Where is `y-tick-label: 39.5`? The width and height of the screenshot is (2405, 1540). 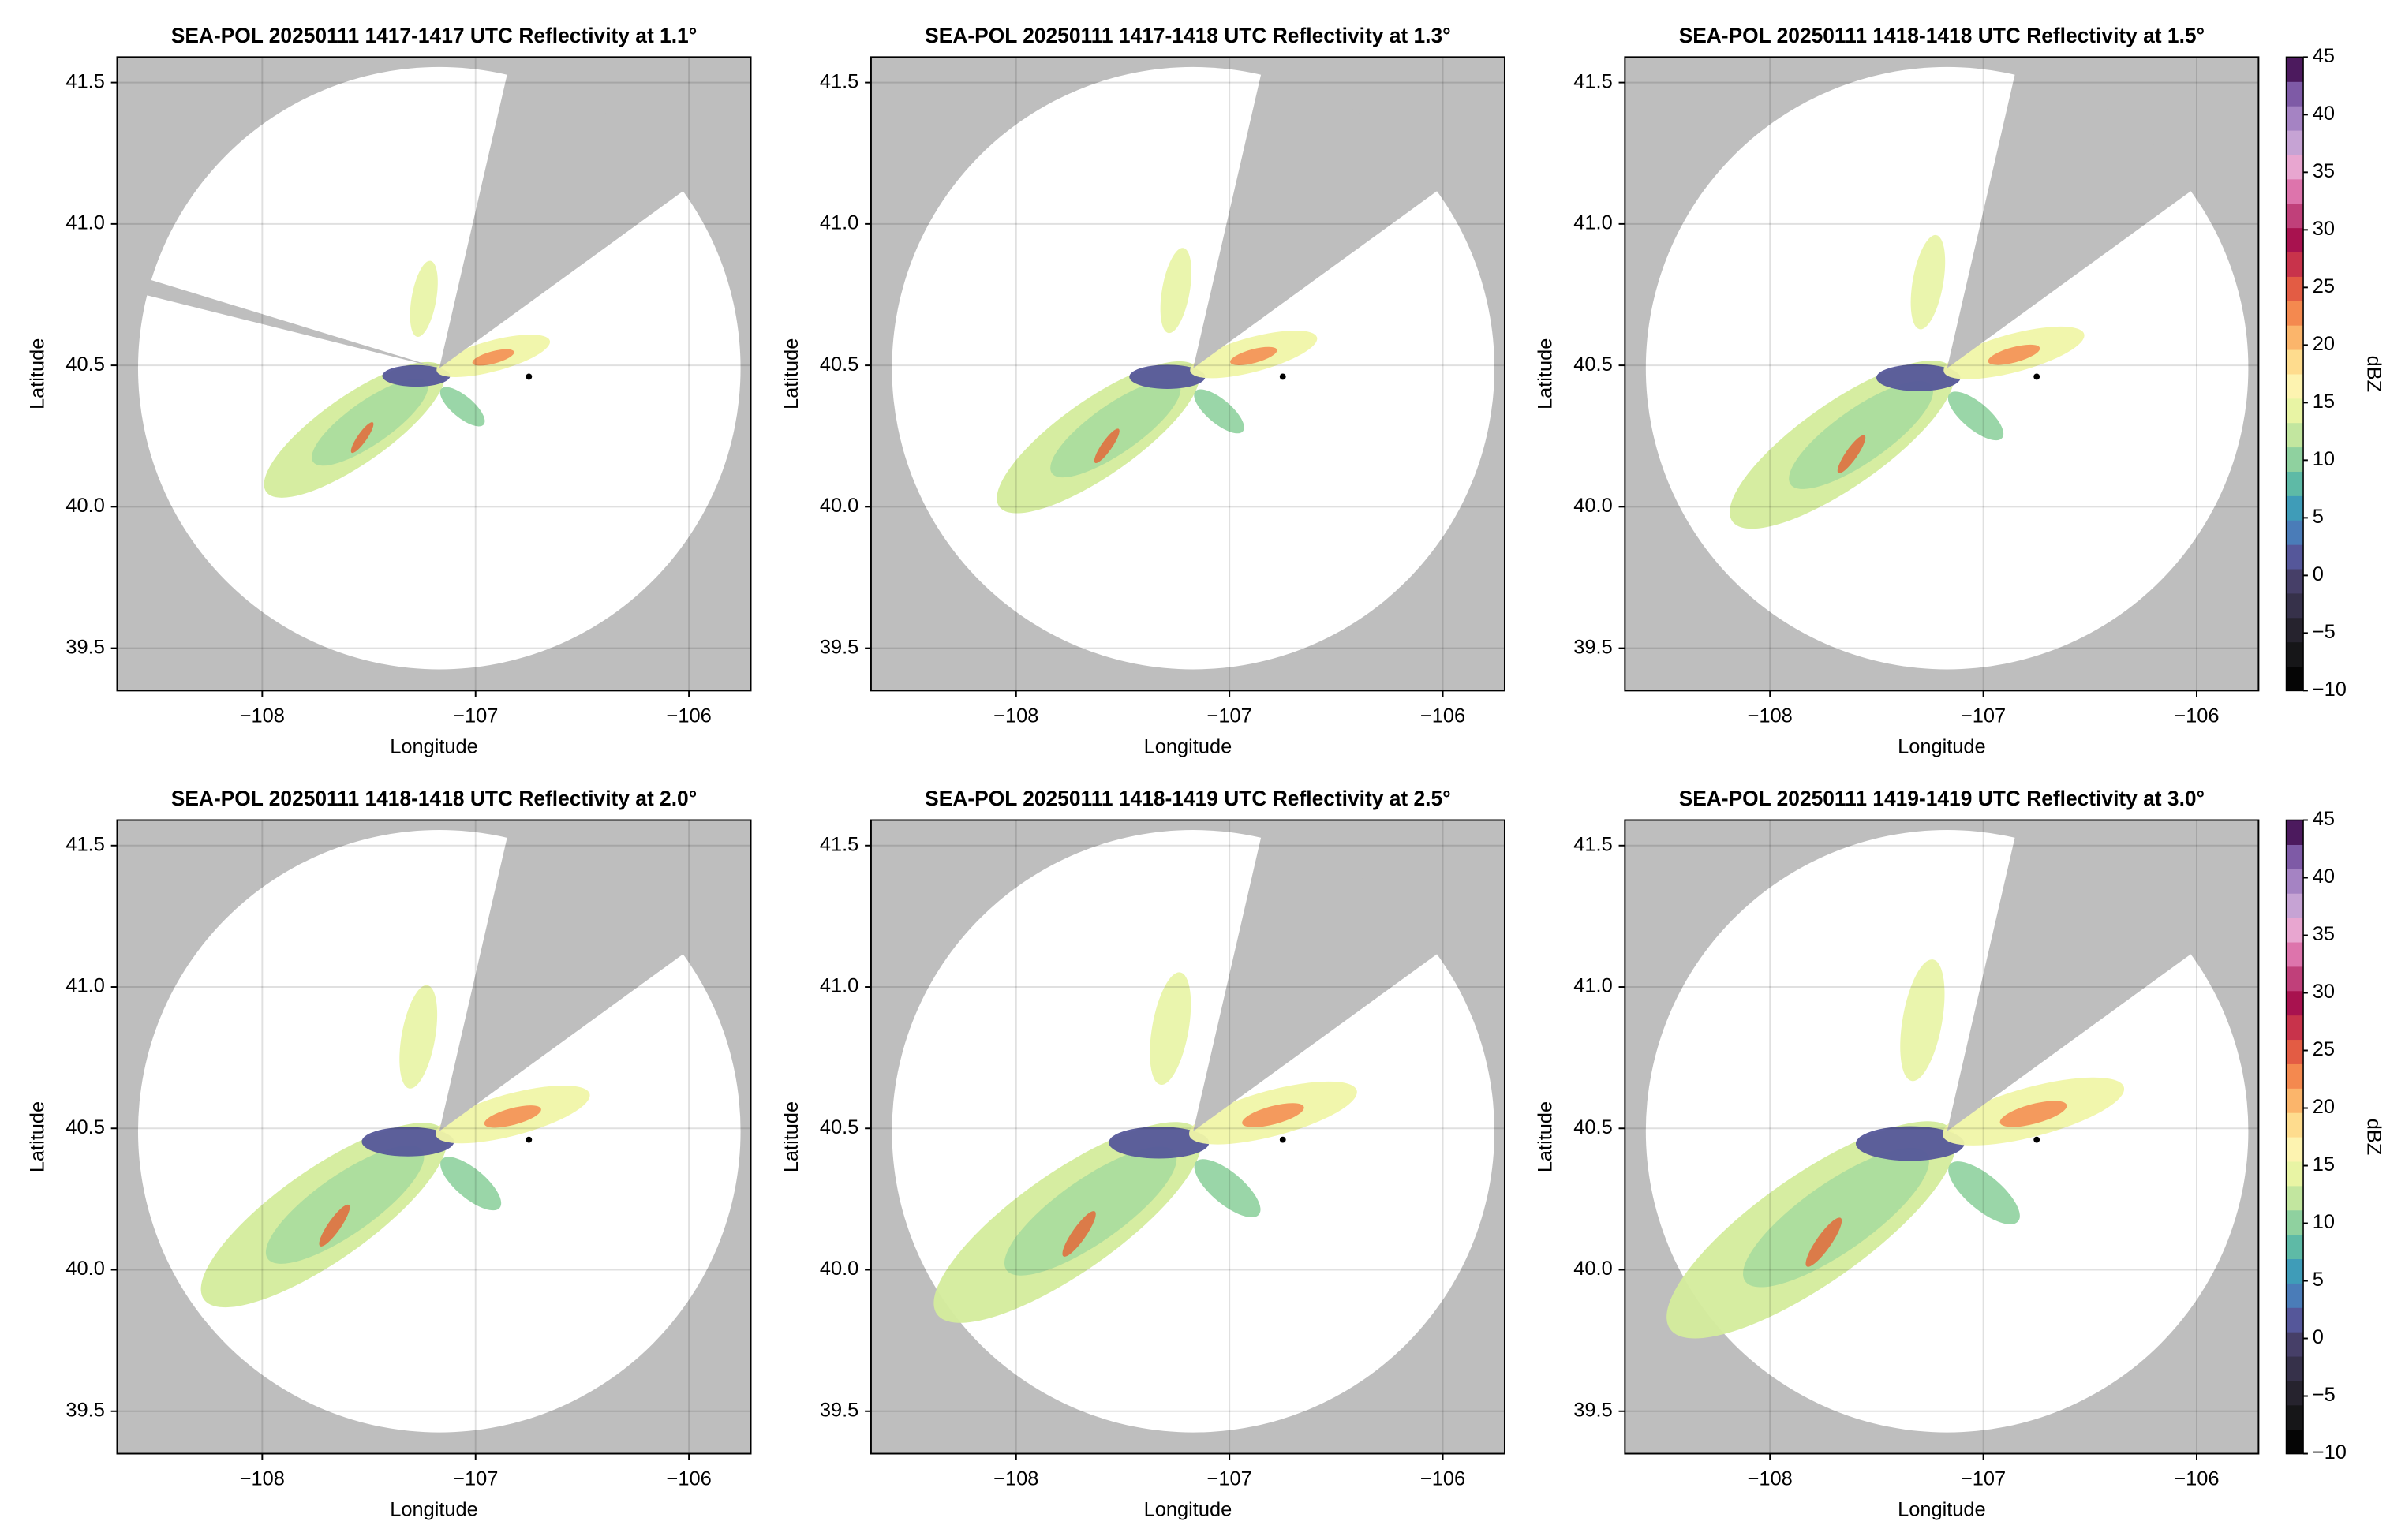 y-tick-label: 39.5 is located at coordinates (85, 647).